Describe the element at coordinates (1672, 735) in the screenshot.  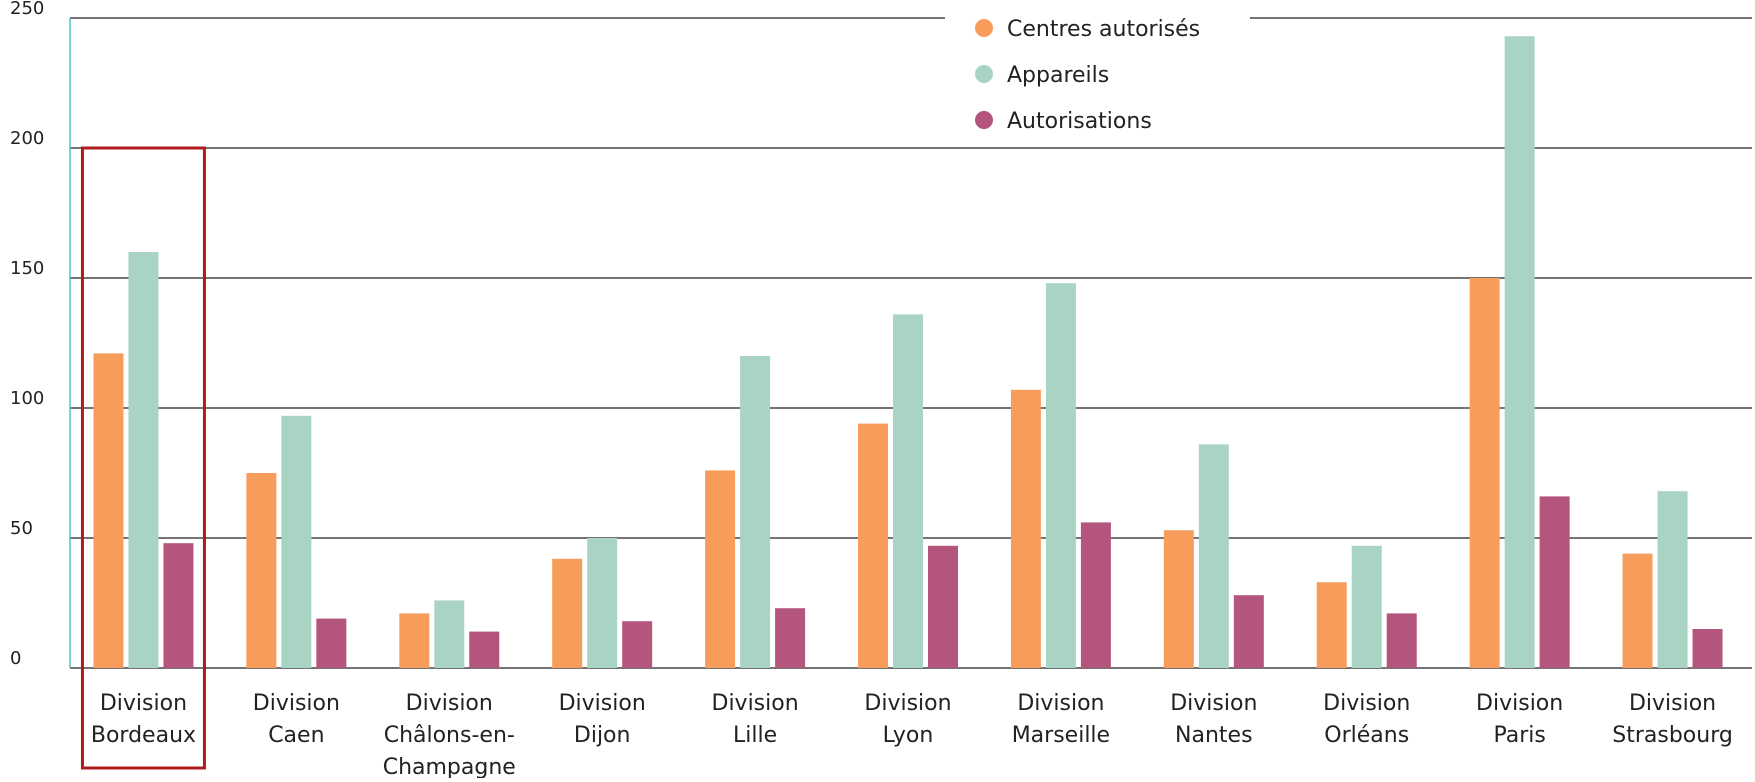
I see `x-tick-label: Strasbourg` at that location.